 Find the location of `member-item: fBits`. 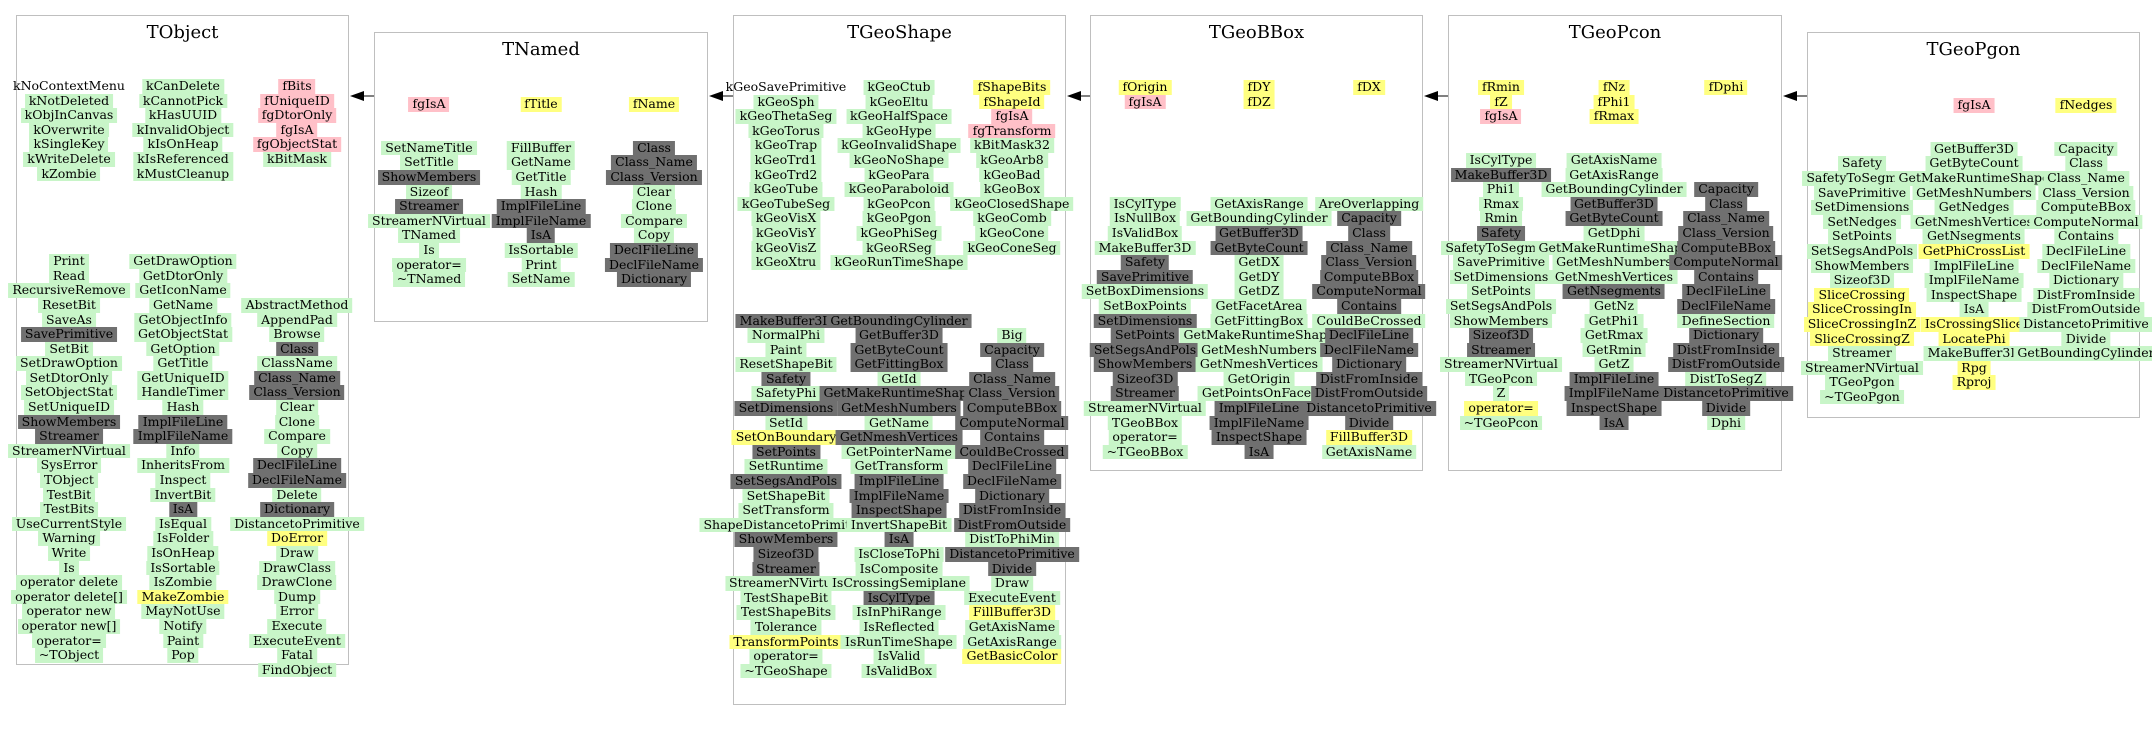

member-item: fBits is located at coordinates (297, 86).